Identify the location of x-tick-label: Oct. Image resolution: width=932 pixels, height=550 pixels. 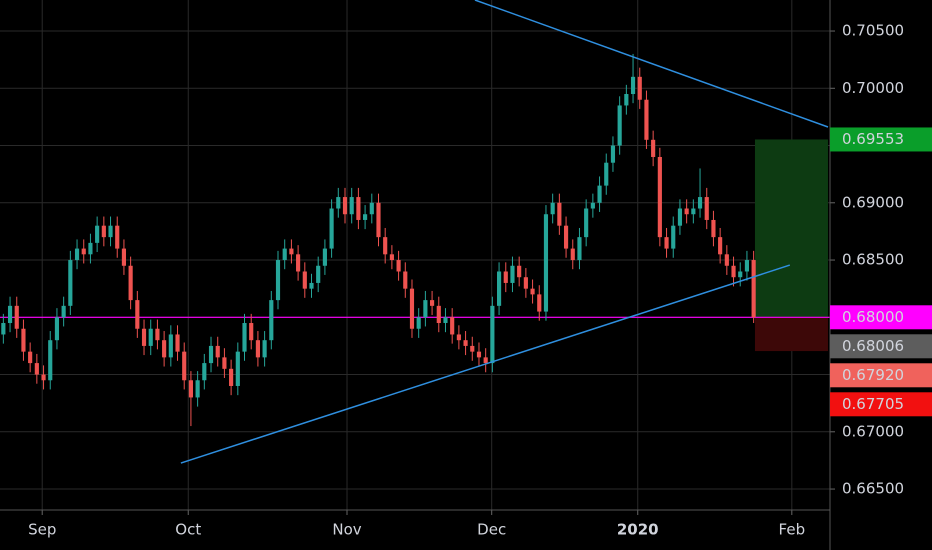
(188, 530).